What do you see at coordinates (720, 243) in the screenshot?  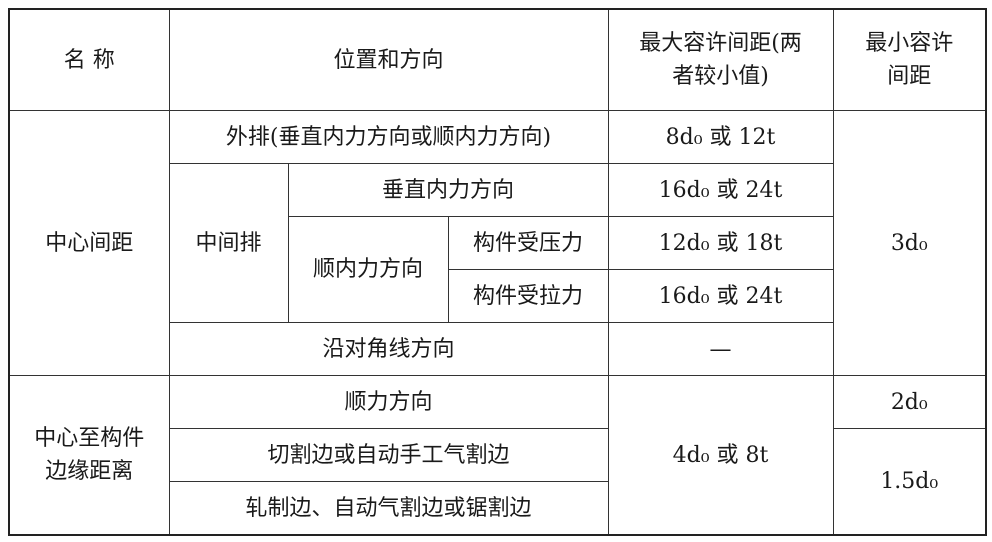 I see `cell: 12d₀ 或 18t` at bounding box center [720, 243].